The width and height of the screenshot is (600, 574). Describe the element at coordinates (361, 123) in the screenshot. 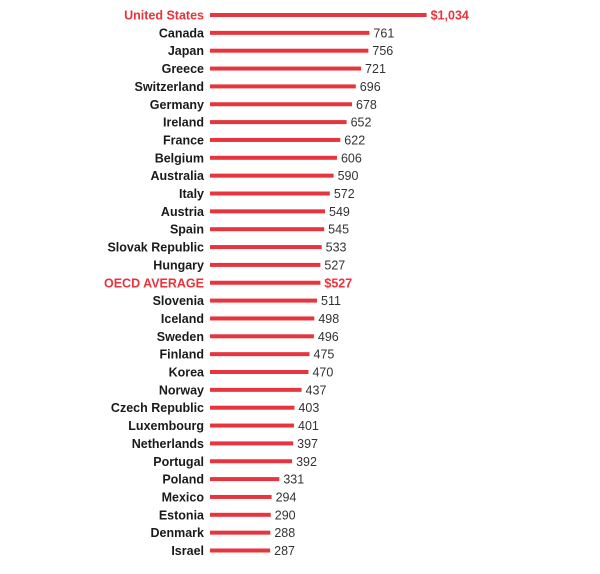

I see `value-label: 652` at that location.